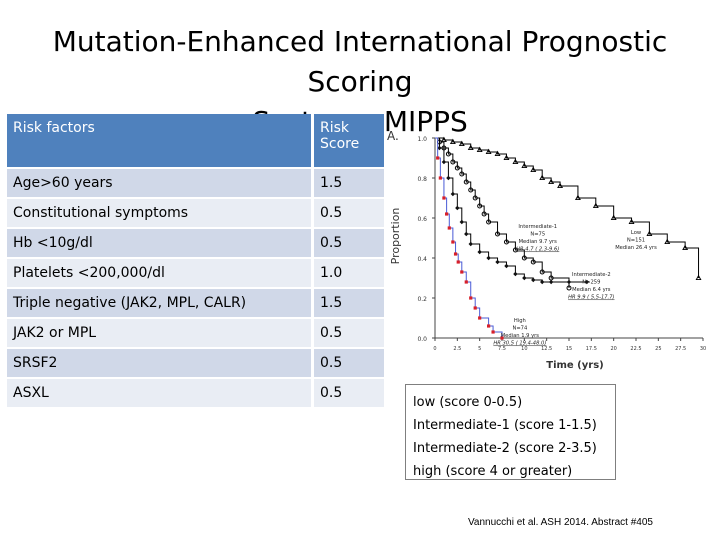 This screenshot has height=540, width=720. Describe the element at coordinates (160, 273) in the screenshot. I see `risk-factor-cell: Platelets <200,000/dl` at that location.